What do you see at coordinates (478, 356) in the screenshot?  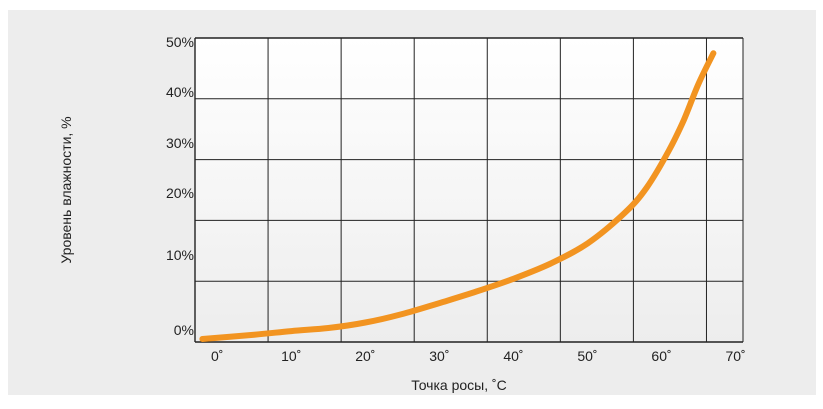 I see `x-tick-labels: 0˚ 10˚ 20˚ 30˚ 40˚ 50˚ 60˚ 70˚` at bounding box center [478, 356].